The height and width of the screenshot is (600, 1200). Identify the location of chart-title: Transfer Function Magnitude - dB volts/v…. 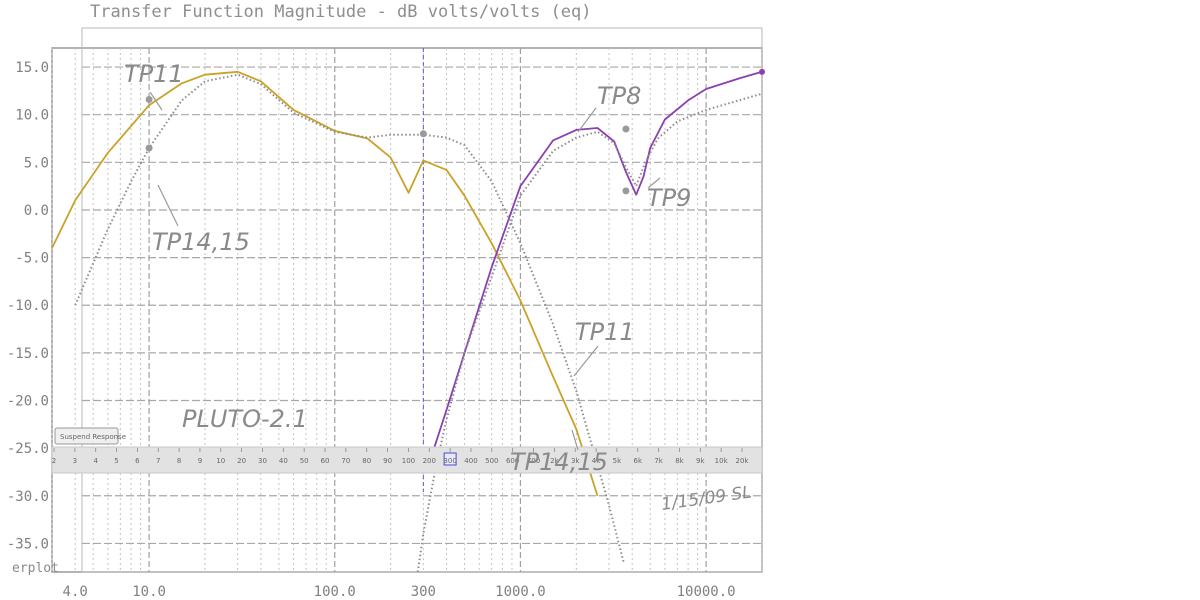
(341, 12).